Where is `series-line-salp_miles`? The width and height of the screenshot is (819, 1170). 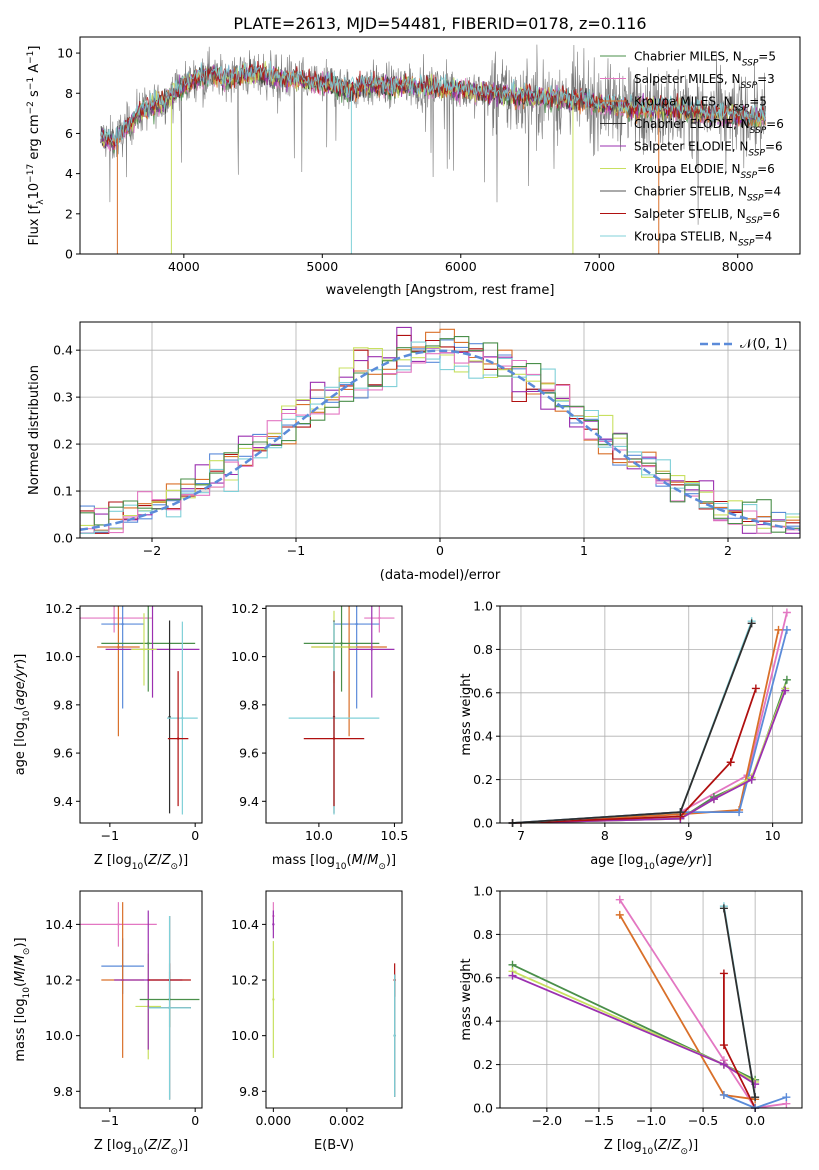 series-line-salp_miles is located at coordinates (703, 1004).